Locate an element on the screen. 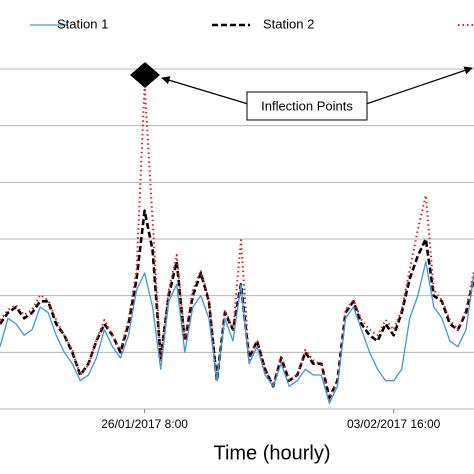 This screenshot has width=474, height=474. x-tick-label: 26/01/2017 8:00 is located at coordinates (144, 424).